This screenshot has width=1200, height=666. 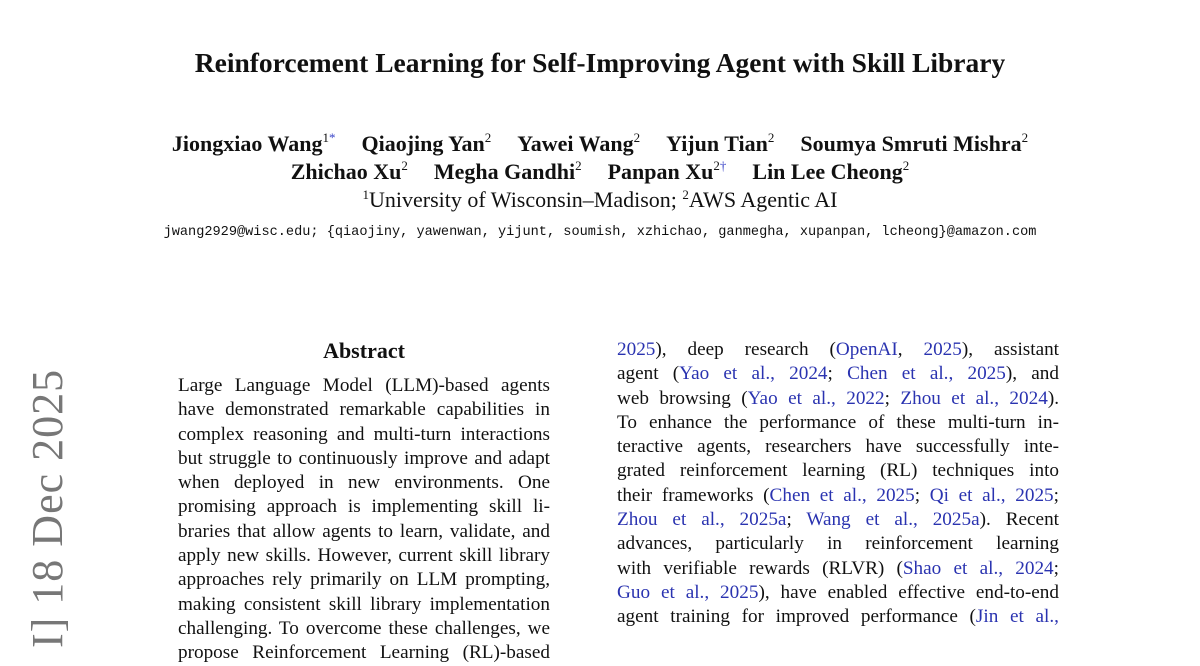 What do you see at coordinates (346, 171) in the screenshot?
I see `author-name: Zhichao Xu` at bounding box center [346, 171].